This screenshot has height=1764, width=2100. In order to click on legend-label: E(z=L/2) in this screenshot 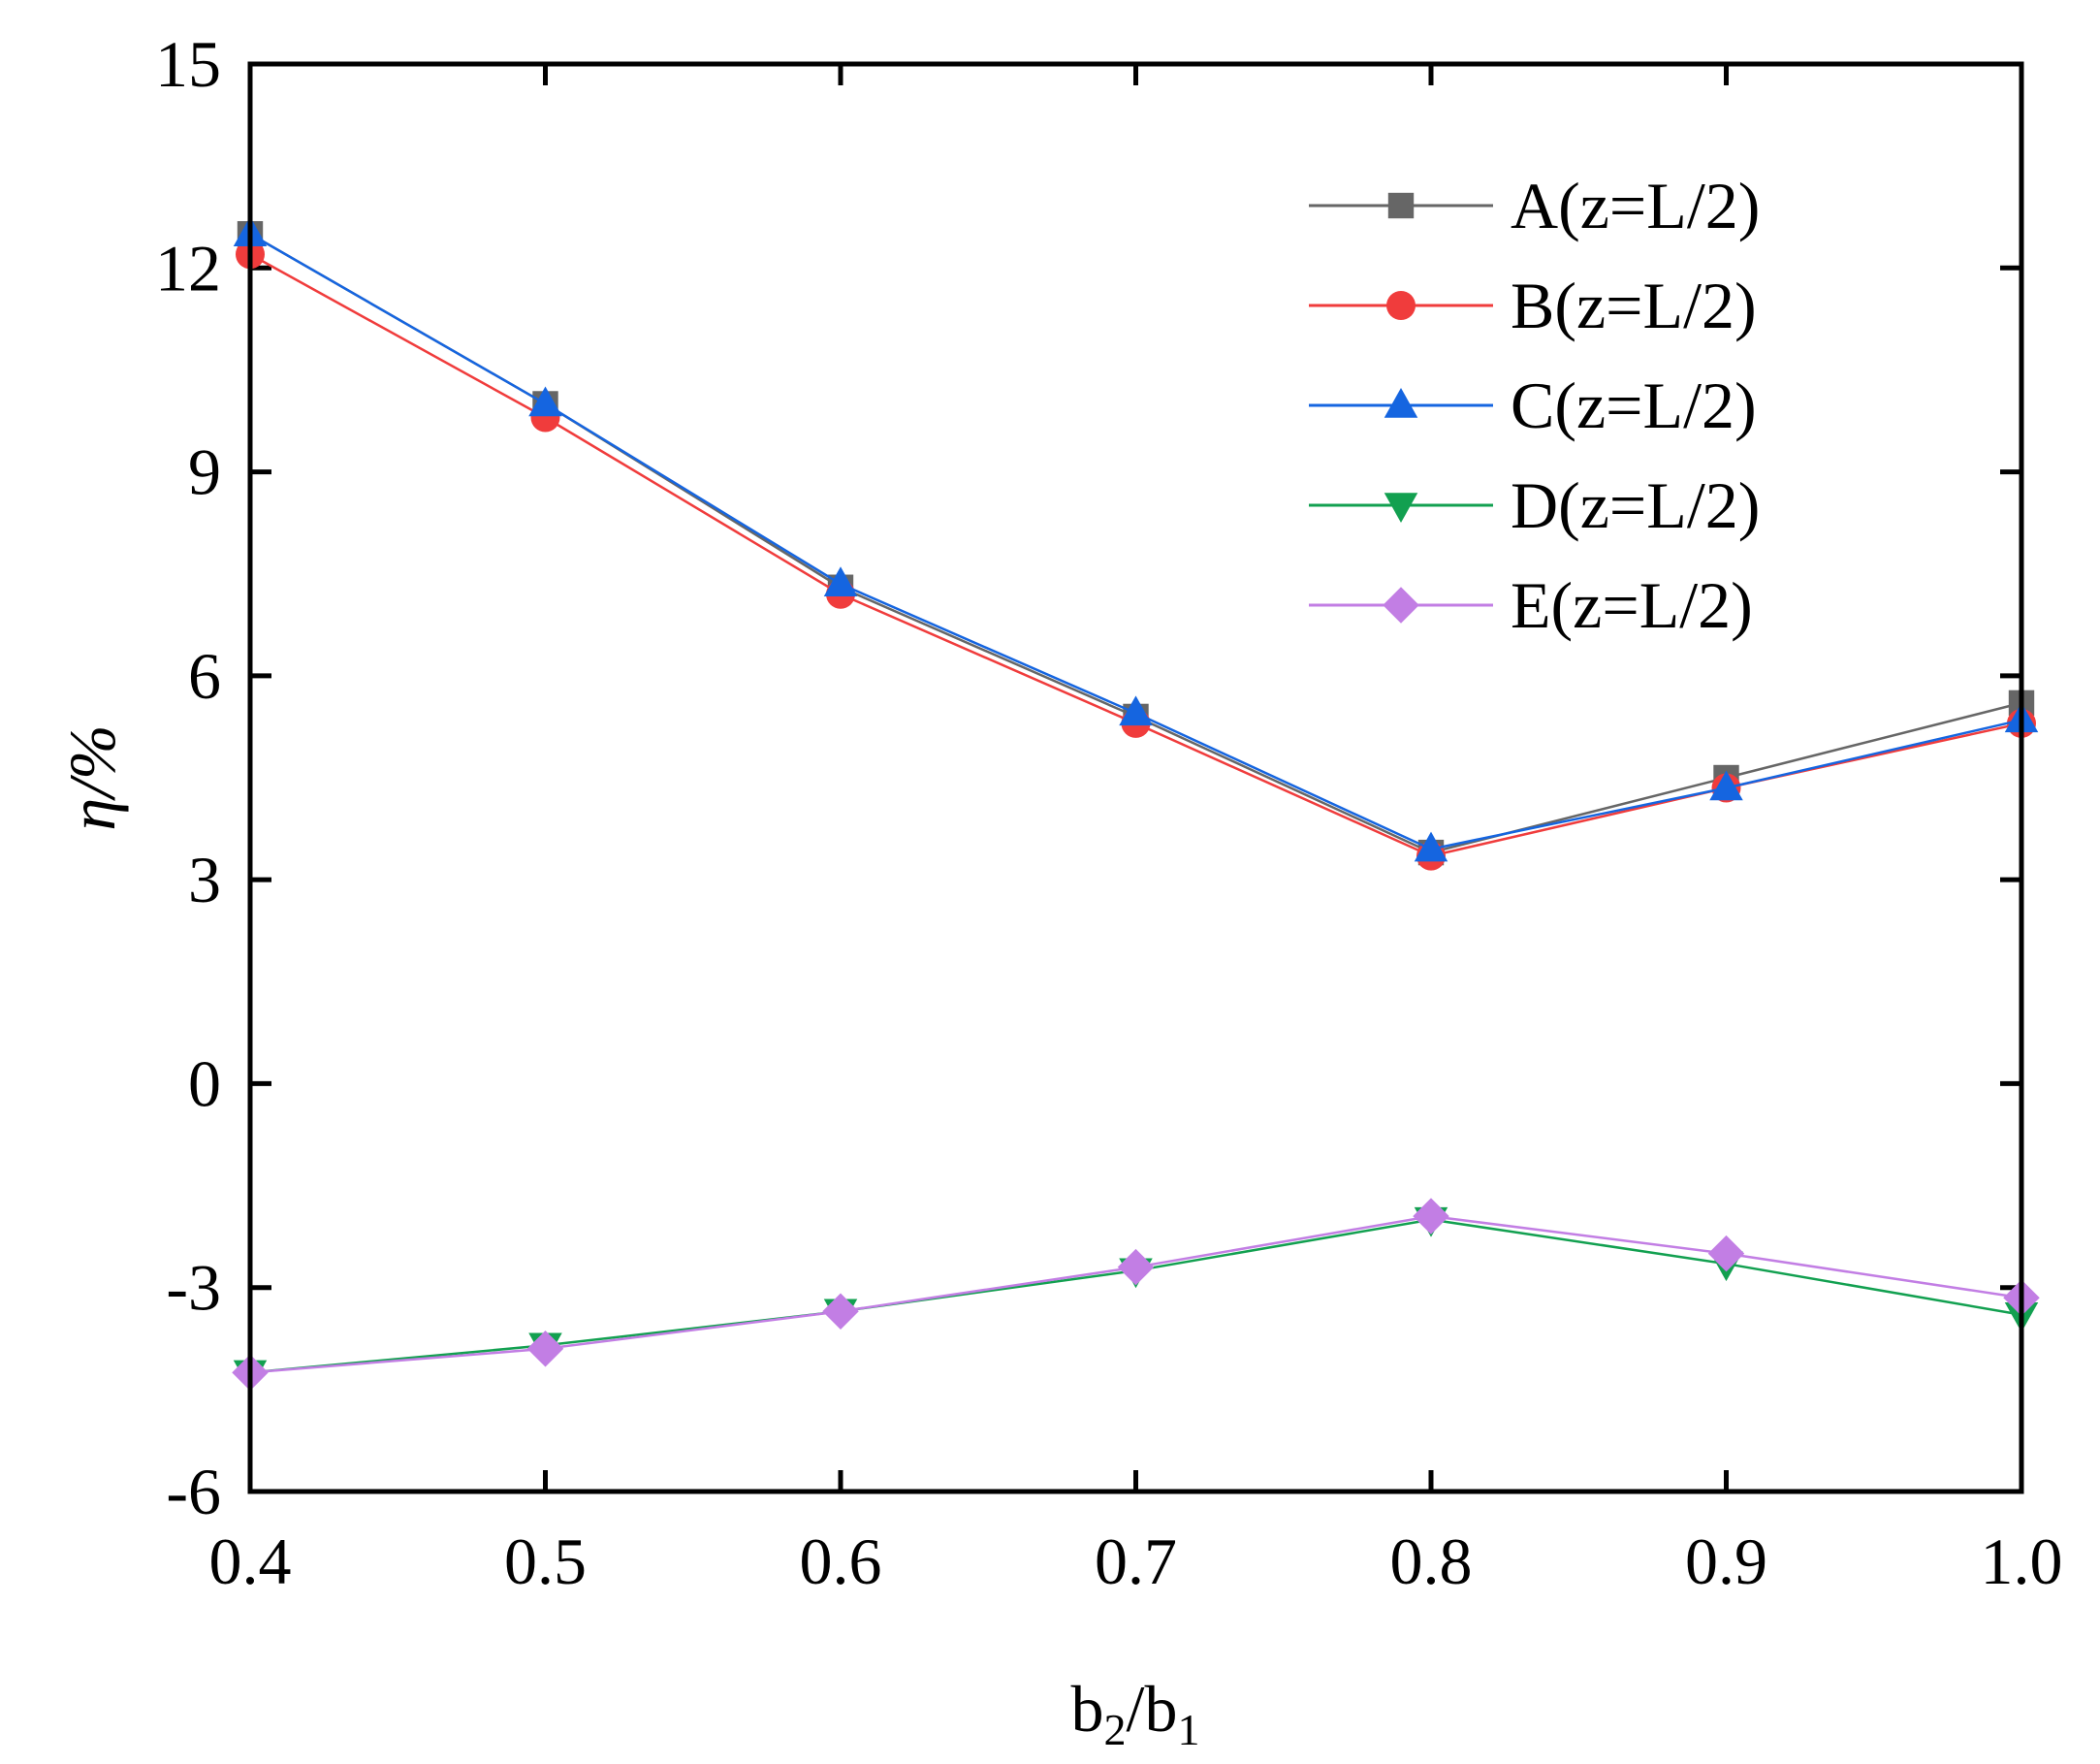, I will do `click(1632, 605)`.